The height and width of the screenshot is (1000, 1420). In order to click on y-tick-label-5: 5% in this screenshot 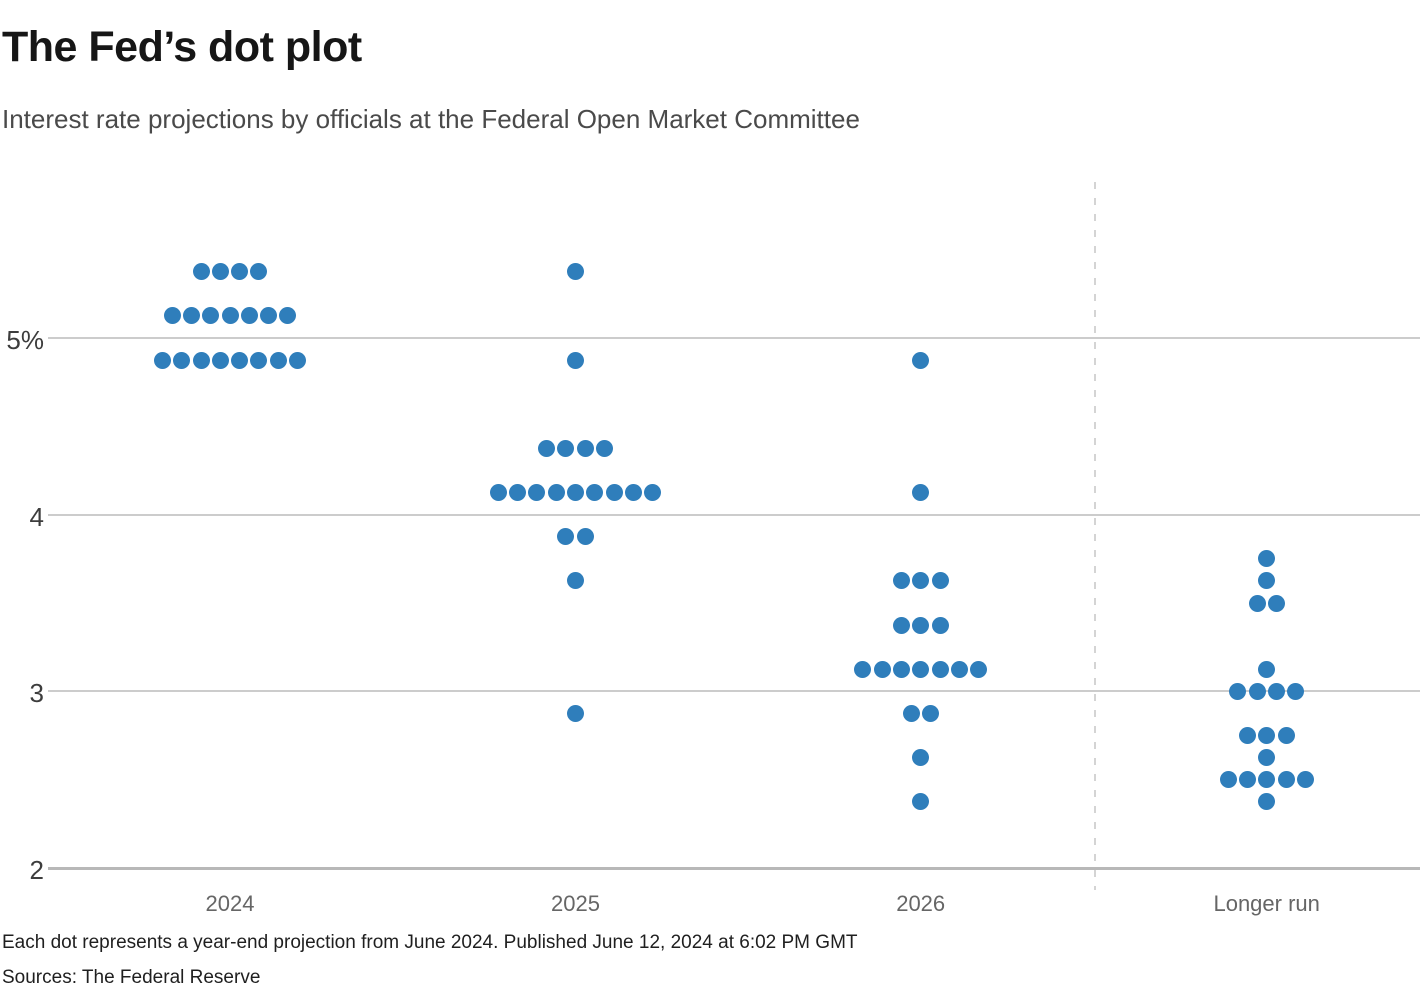, I will do `click(25, 340)`.